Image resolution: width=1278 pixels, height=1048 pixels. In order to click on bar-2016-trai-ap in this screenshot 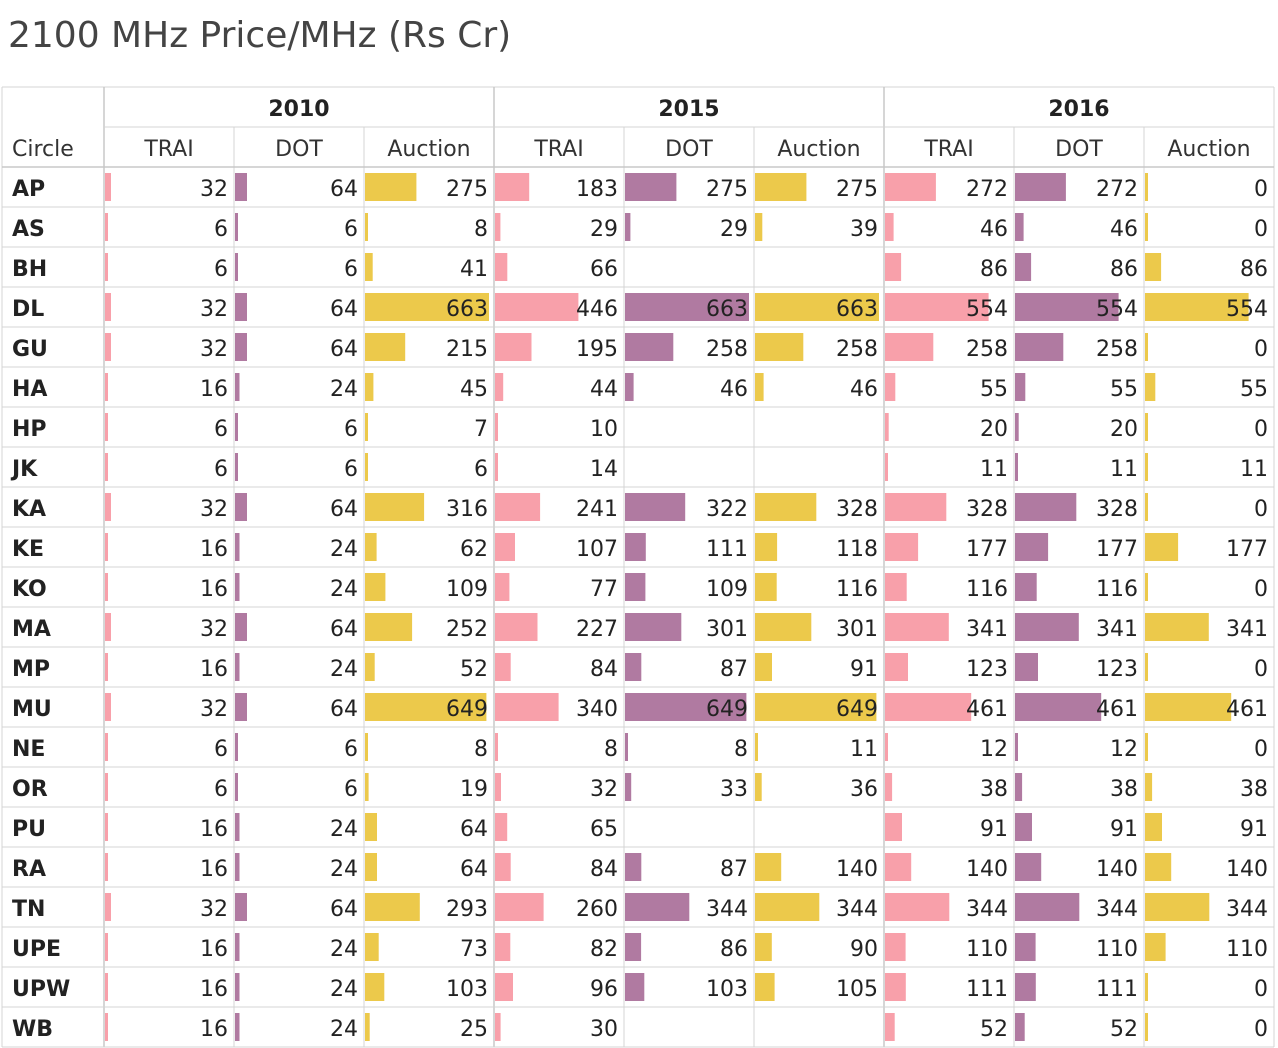, I will do `click(910, 187)`.